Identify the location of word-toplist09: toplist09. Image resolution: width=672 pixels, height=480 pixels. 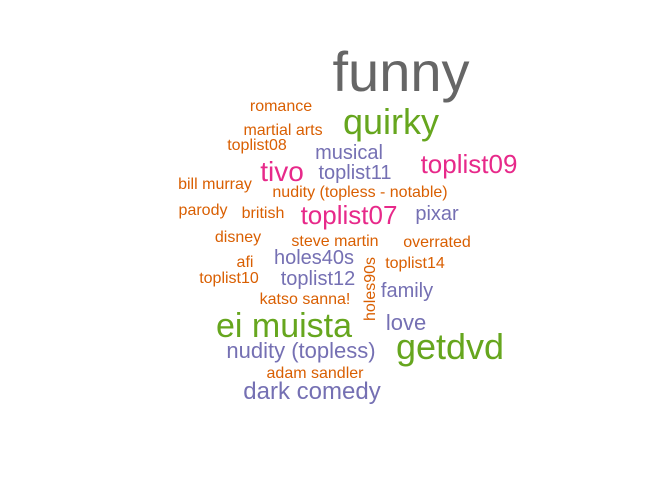
(469, 164).